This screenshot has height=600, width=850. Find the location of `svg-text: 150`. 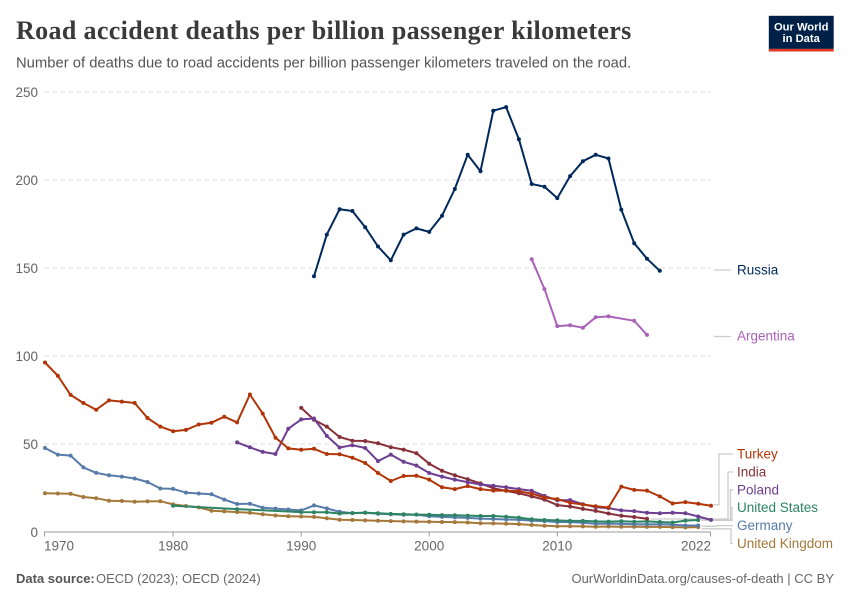

svg-text: 150 is located at coordinates (26, 268).